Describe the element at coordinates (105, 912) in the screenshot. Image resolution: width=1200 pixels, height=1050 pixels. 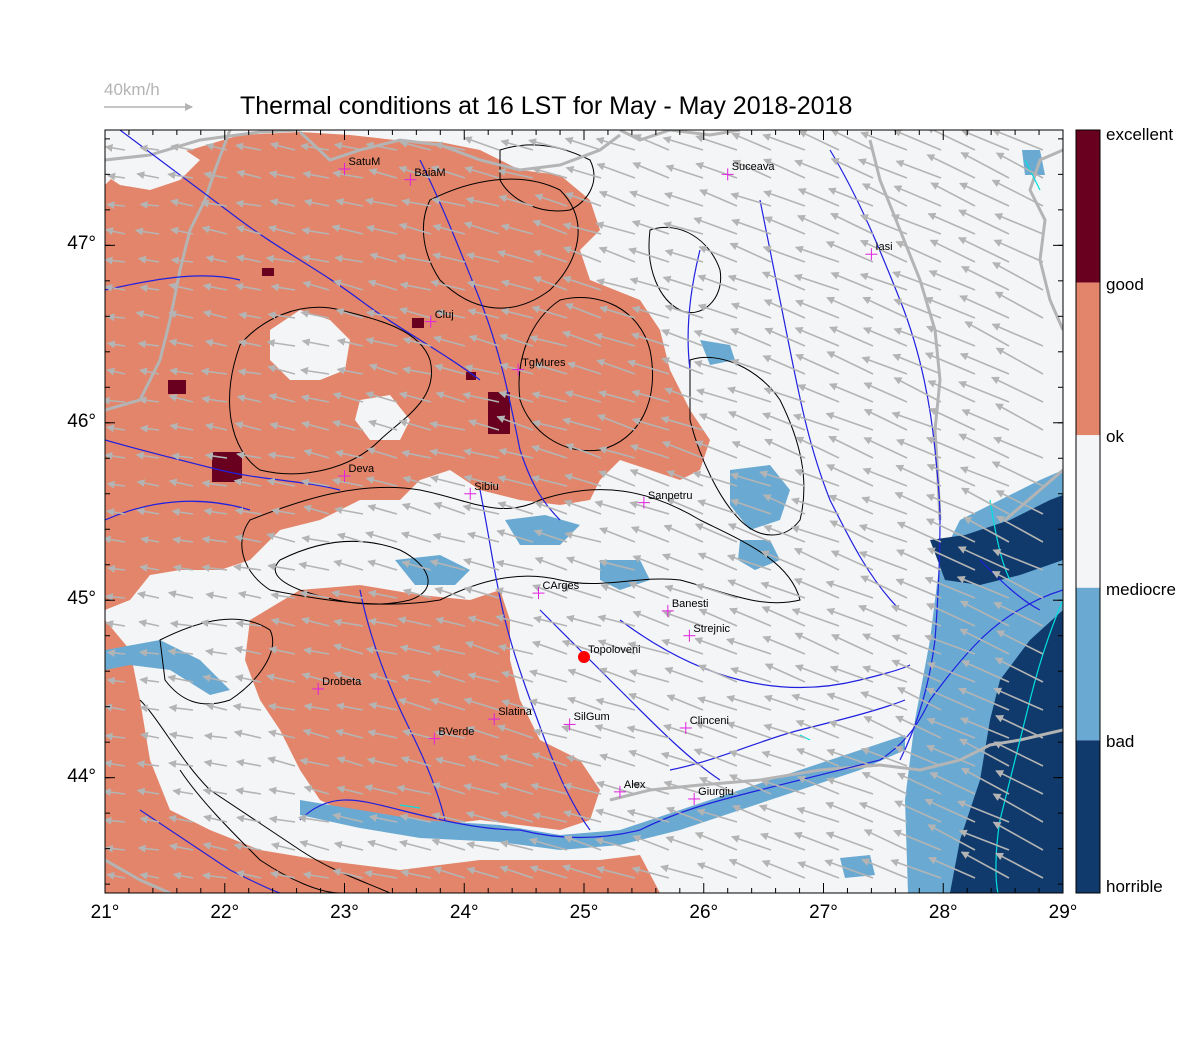
I see `x-tick-label: 21°` at that location.